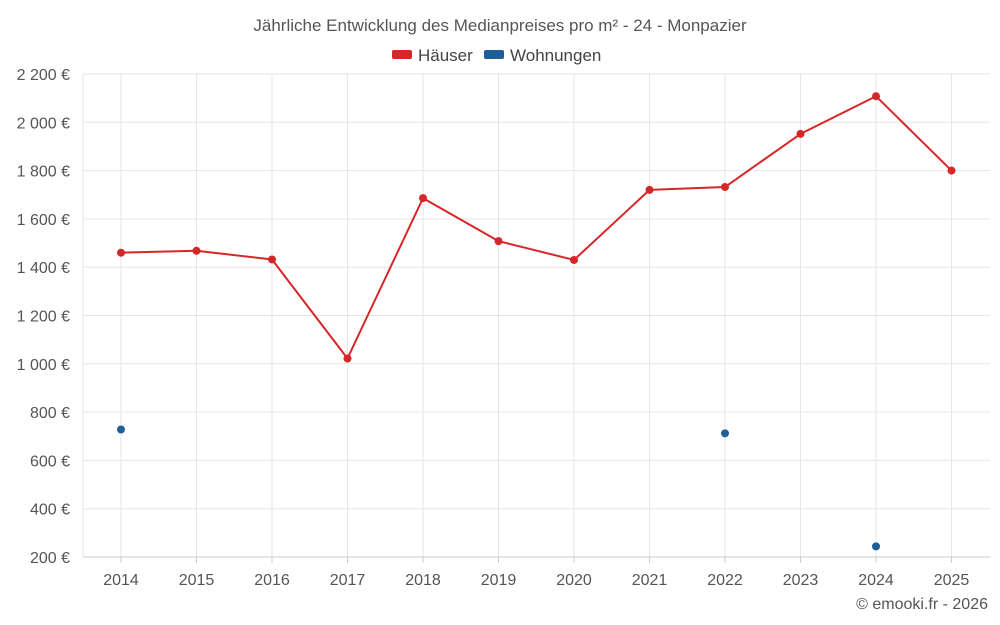  Describe the element at coordinates (574, 580) in the screenshot. I see `x-tick-label: 2020` at that location.